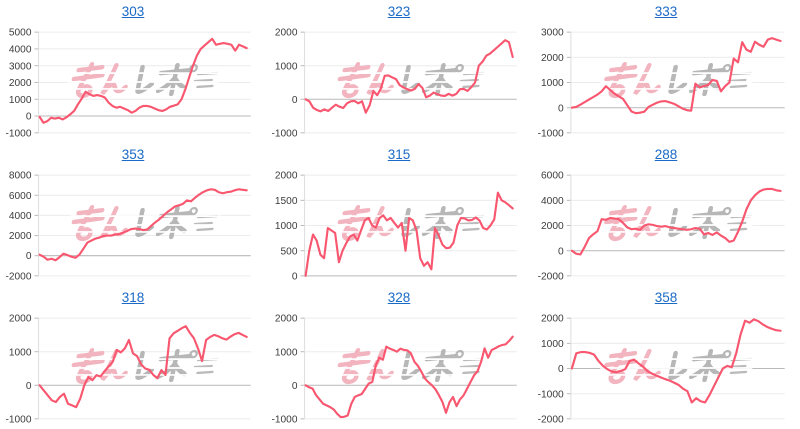 The image size is (800, 429). I want to click on machine-number-link: 303, so click(133, 11).